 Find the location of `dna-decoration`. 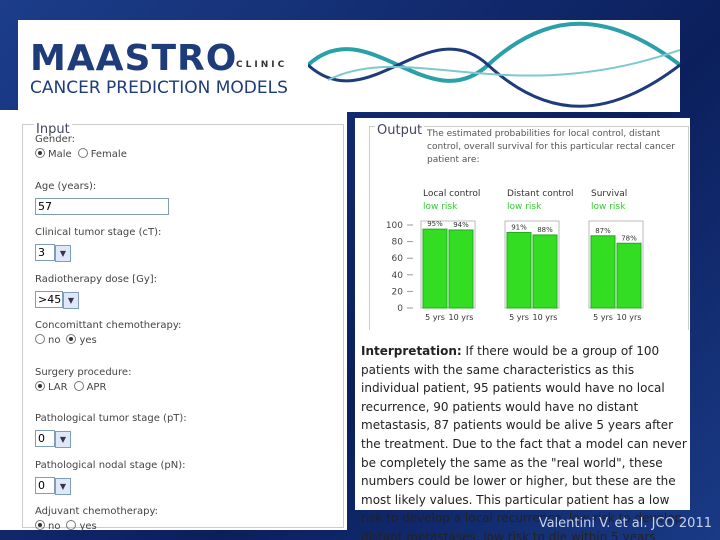

dna-decoration is located at coordinates (494, 64).